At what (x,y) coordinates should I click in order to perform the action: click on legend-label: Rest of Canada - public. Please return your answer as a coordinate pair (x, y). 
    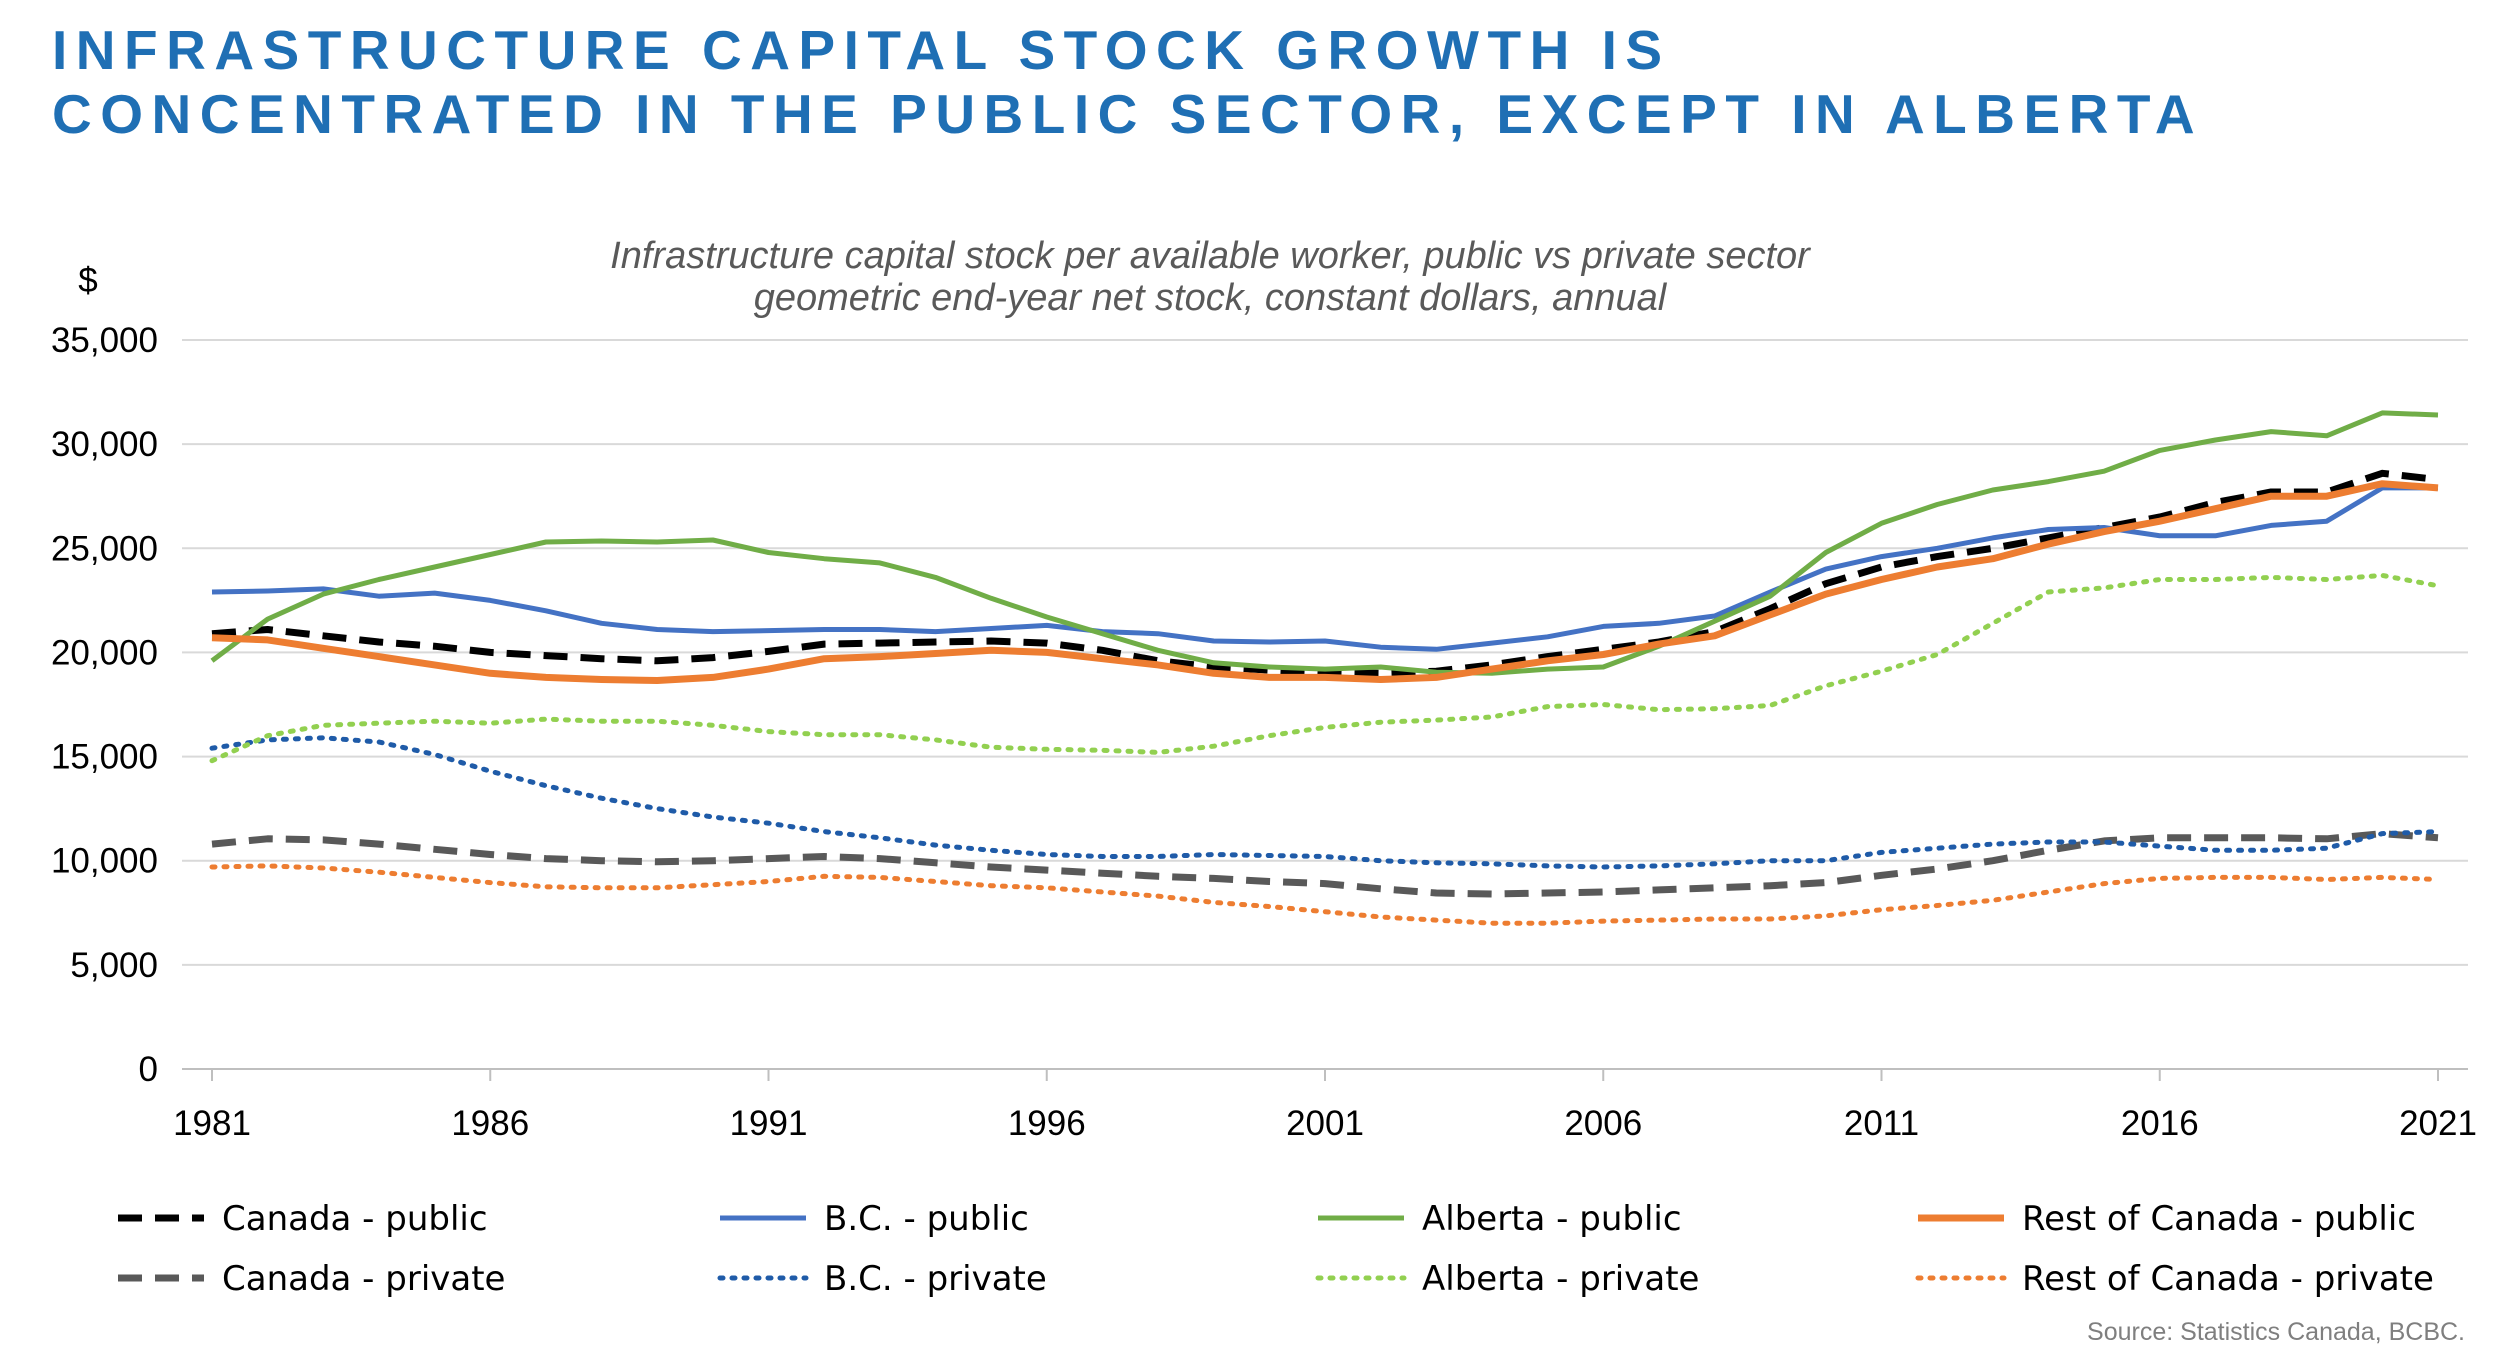
    Looking at the image, I should click on (2219, 1219).